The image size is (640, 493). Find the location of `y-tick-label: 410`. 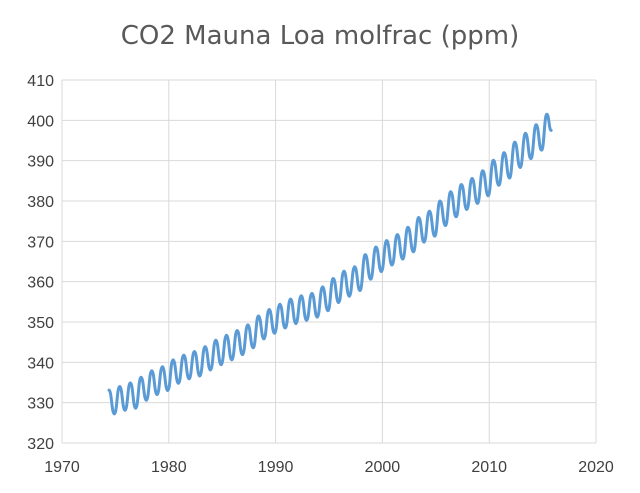

y-tick-label: 410 is located at coordinates (40, 81).